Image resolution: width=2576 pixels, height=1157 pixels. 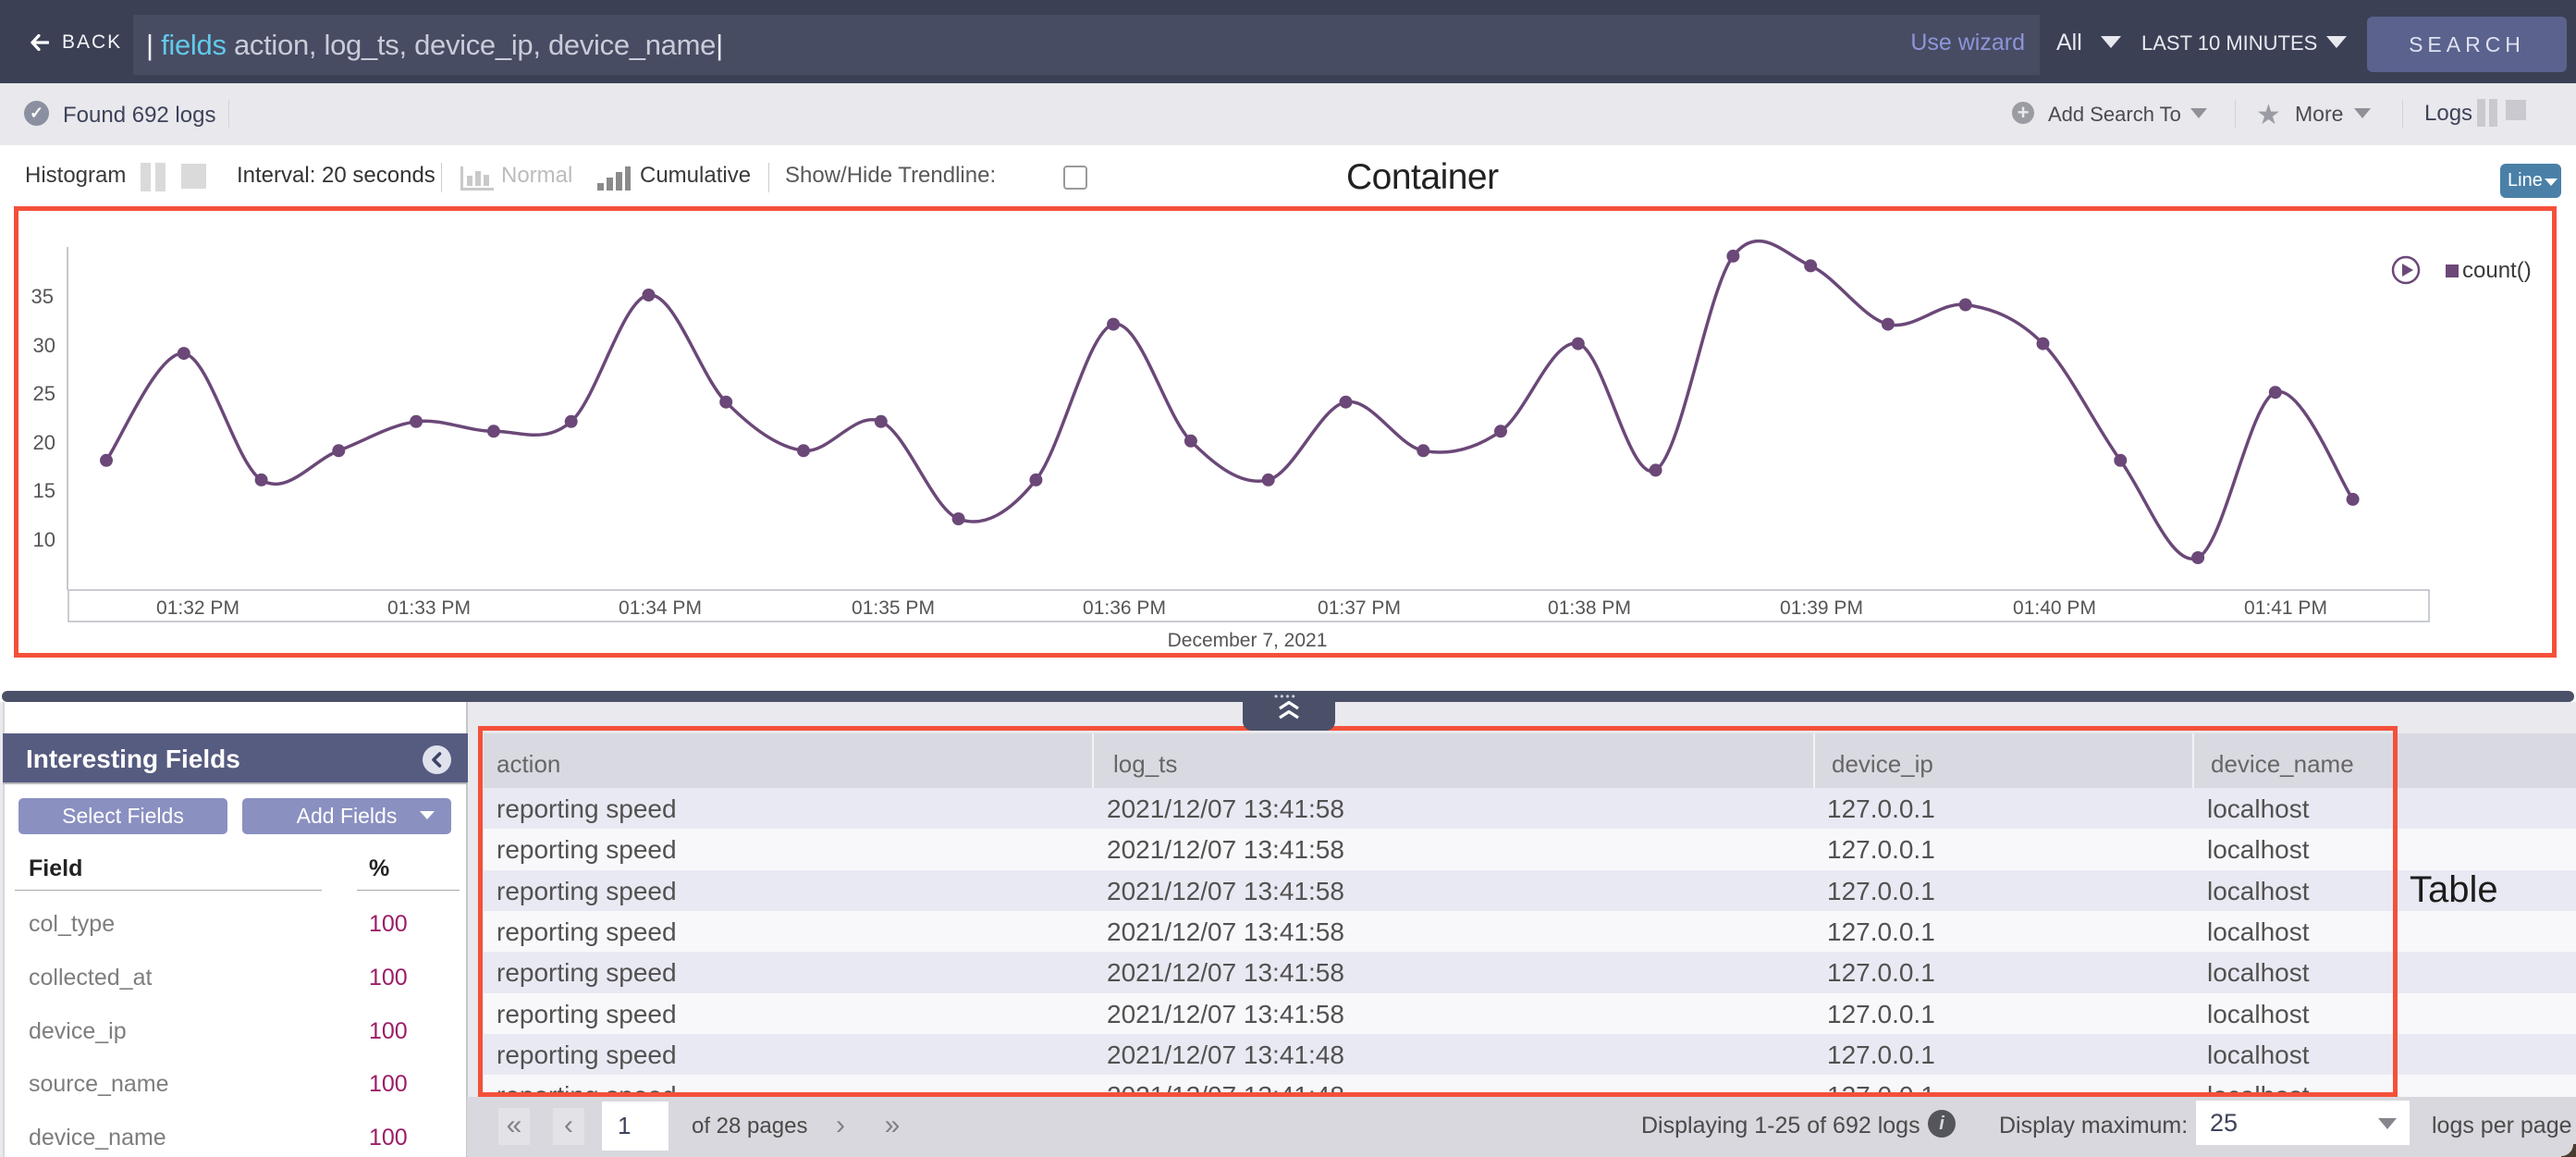 What do you see at coordinates (197, 608) in the screenshot?
I see `svg-text: 01:32 PM` at bounding box center [197, 608].